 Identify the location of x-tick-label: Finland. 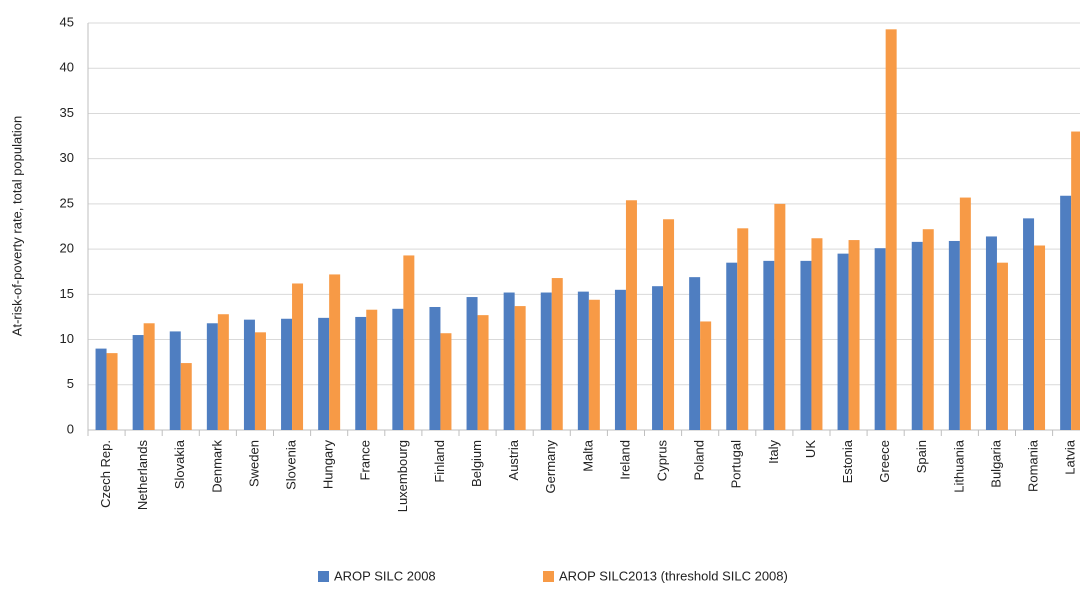
(439, 461).